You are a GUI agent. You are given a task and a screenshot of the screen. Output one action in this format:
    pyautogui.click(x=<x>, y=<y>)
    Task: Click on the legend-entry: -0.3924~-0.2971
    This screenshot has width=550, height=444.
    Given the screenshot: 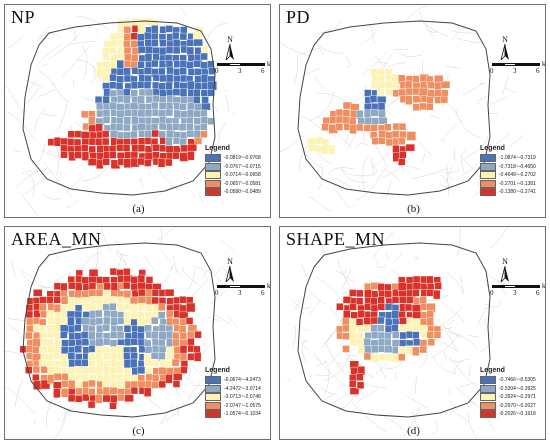 What is the action you would take?
    pyautogui.click(x=508, y=397)
    